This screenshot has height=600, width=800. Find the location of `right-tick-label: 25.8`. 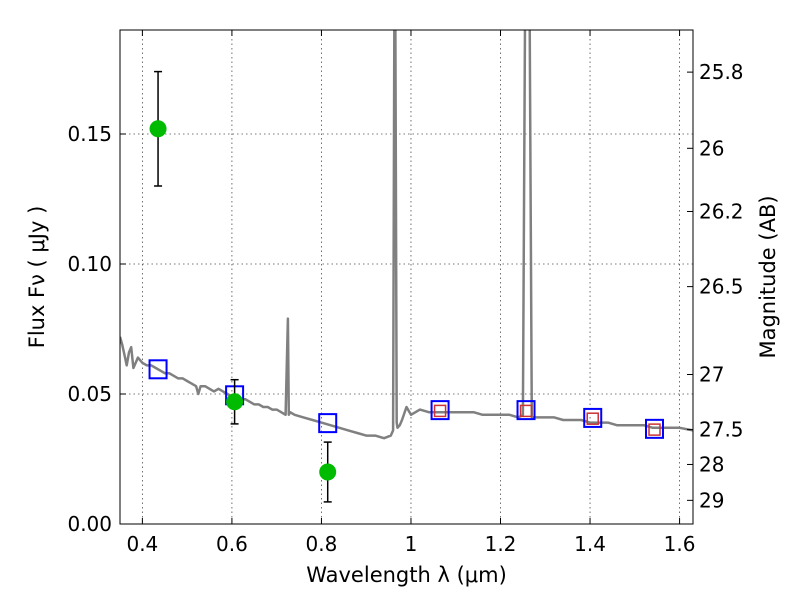

right-tick-label: 25.8 is located at coordinates (721, 72).